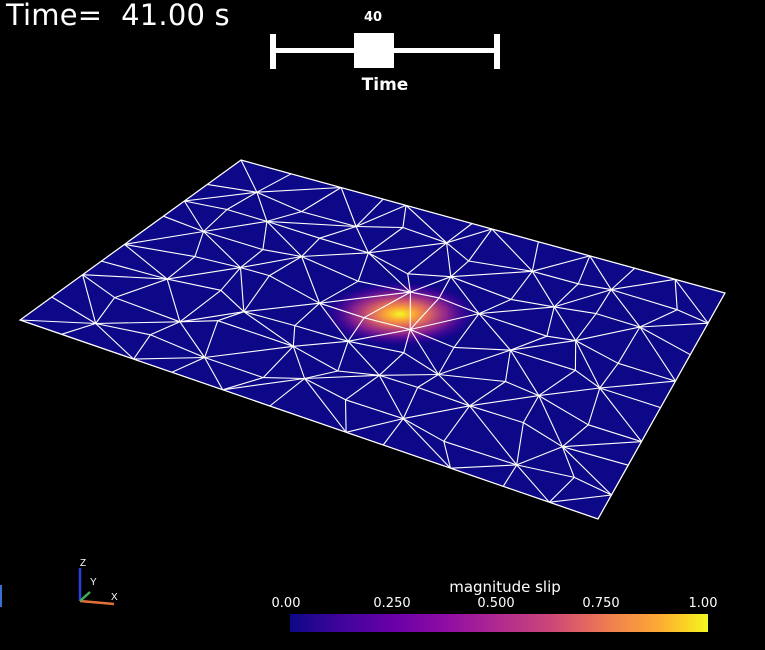 This screenshot has width=765, height=650. What do you see at coordinates (505, 587) in the screenshot?
I see `colorbar-title: magnitude slip` at bounding box center [505, 587].